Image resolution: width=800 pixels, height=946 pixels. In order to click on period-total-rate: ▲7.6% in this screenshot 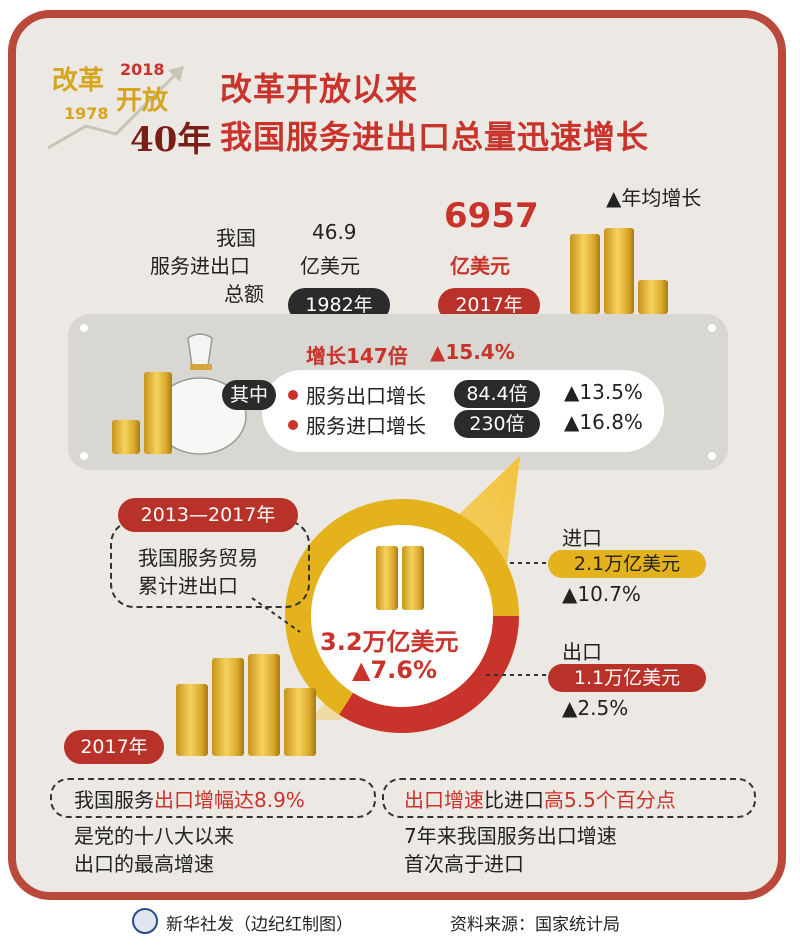, I will do `click(395, 670)`.